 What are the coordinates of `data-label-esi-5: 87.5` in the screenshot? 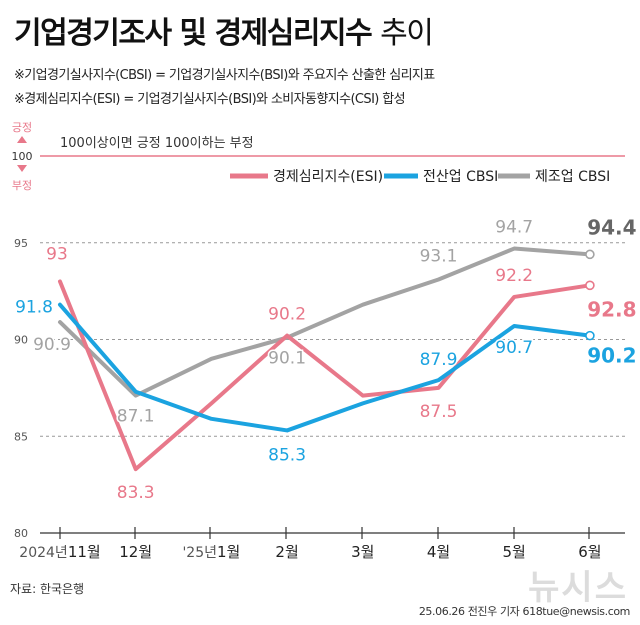 It's located at (439, 412).